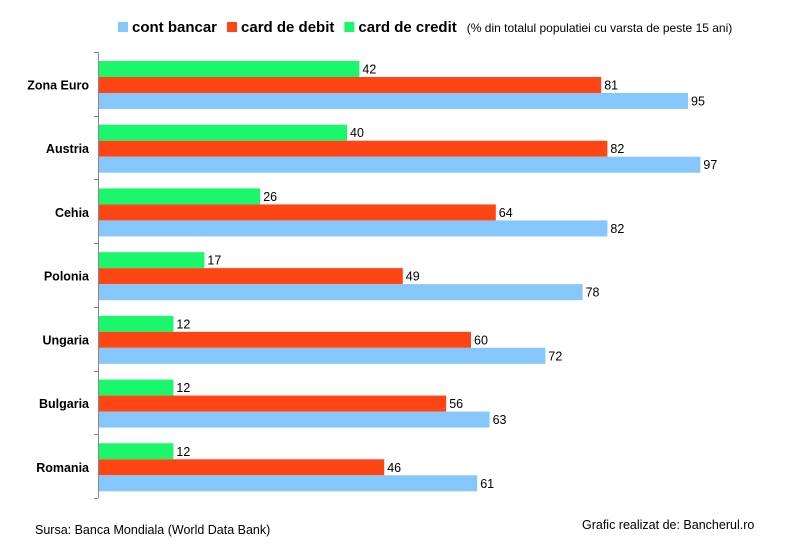  Describe the element at coordinates (214, 261) in the screenshot. I see `data-label: 17` at that location.